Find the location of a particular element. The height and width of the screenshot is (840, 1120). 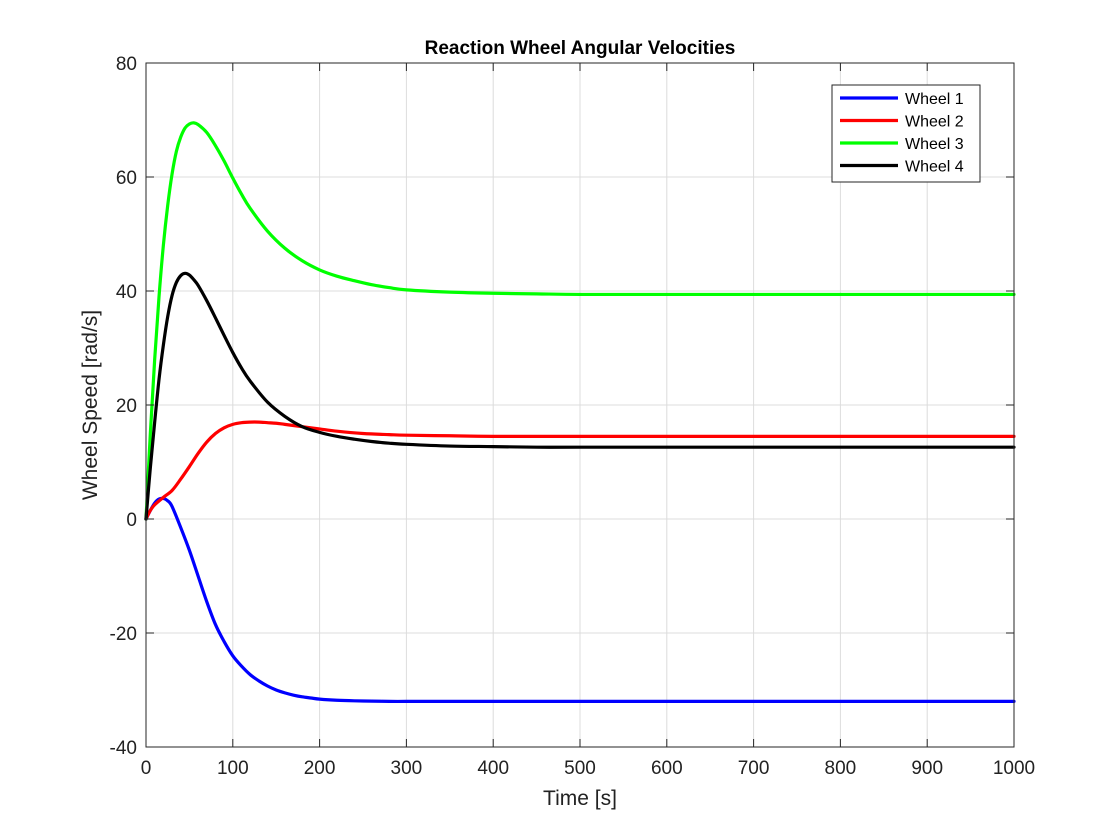

legend-label-wheel-2: Wheel 2 is located at coordinates (934, 122).